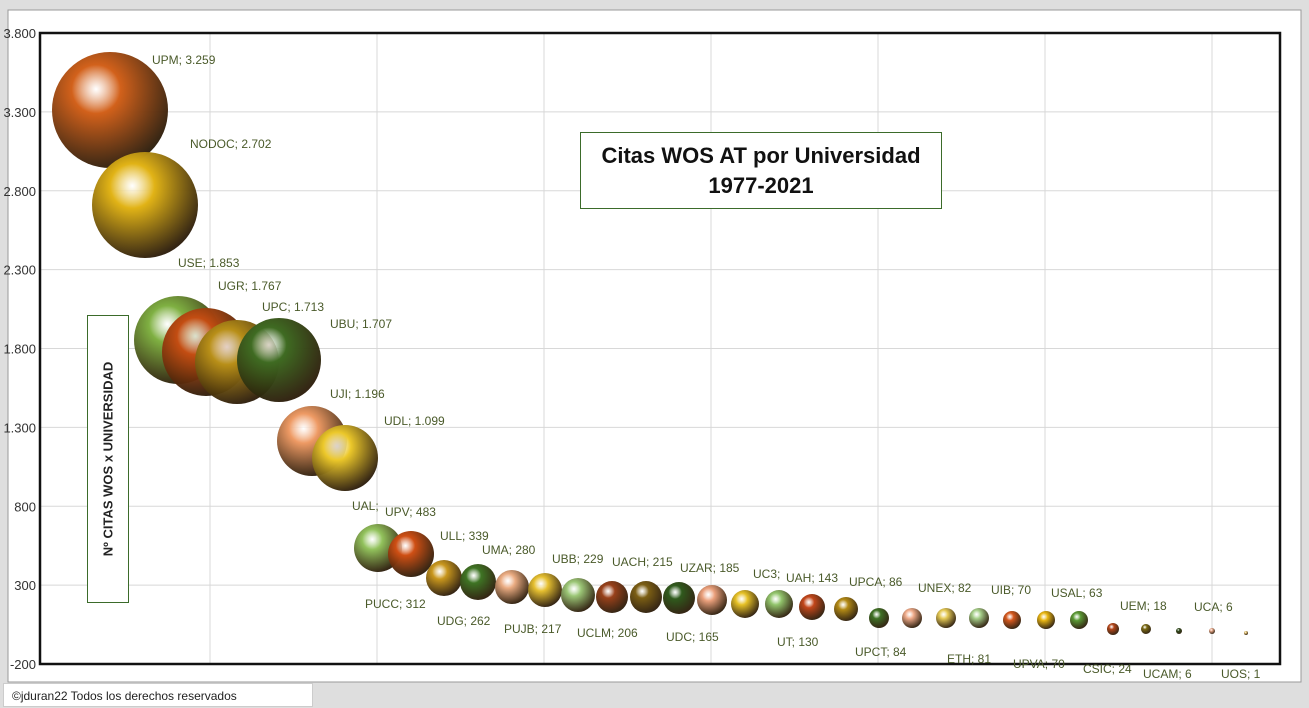 The image size is (1309, 708). I want to click on bubble-pucc, so click(444, 578).